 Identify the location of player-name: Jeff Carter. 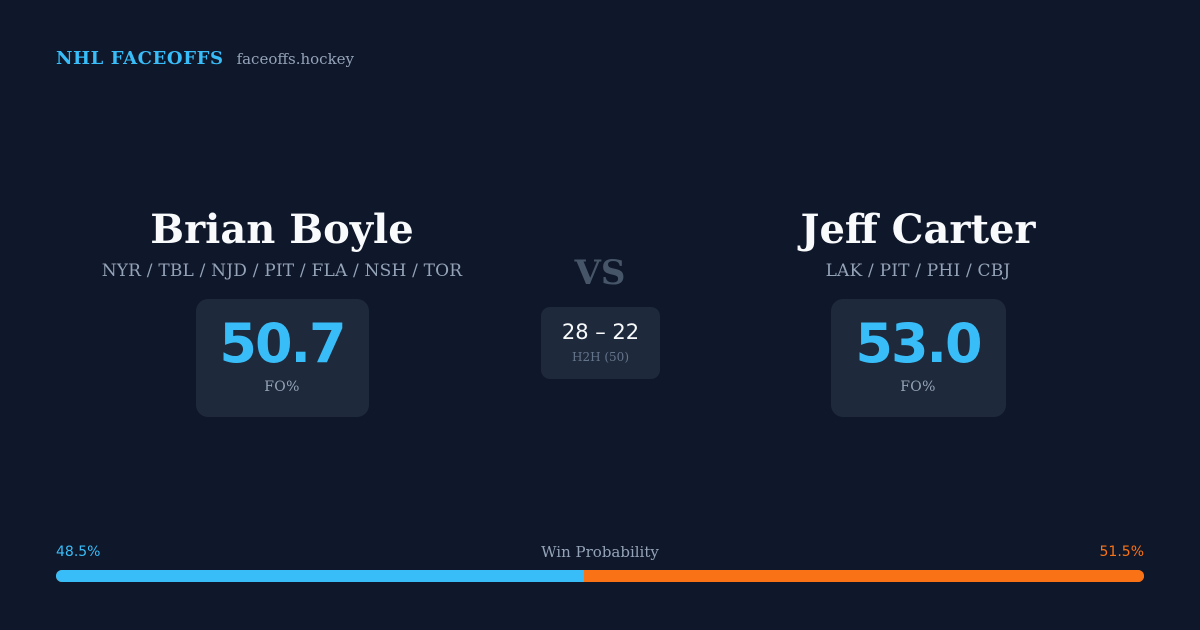
(918, 229).